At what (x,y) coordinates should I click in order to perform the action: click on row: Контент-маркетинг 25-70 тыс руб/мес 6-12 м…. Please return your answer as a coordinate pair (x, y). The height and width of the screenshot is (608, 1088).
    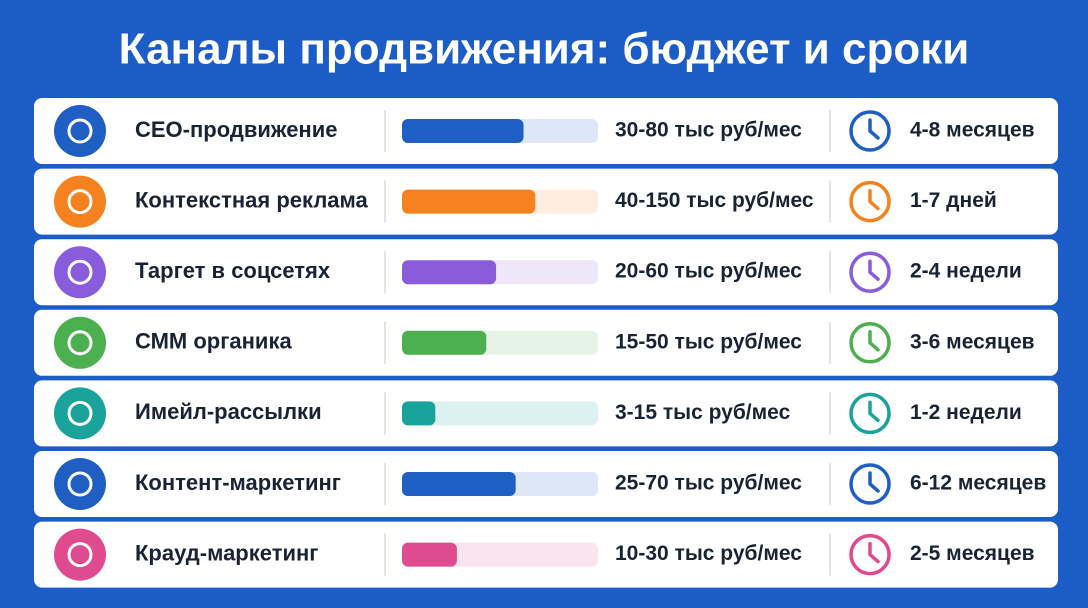
    Looking at the image, I should click on (546, 484).